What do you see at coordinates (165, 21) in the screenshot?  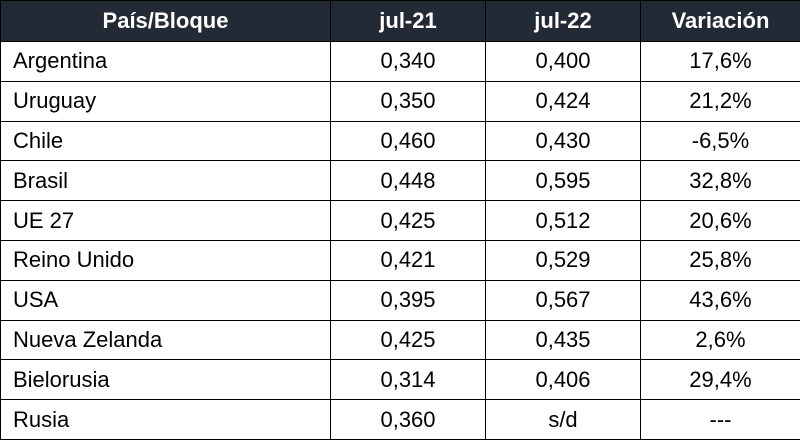 I see `header-cell: País/Bloque` at bounding box center [165, 21].